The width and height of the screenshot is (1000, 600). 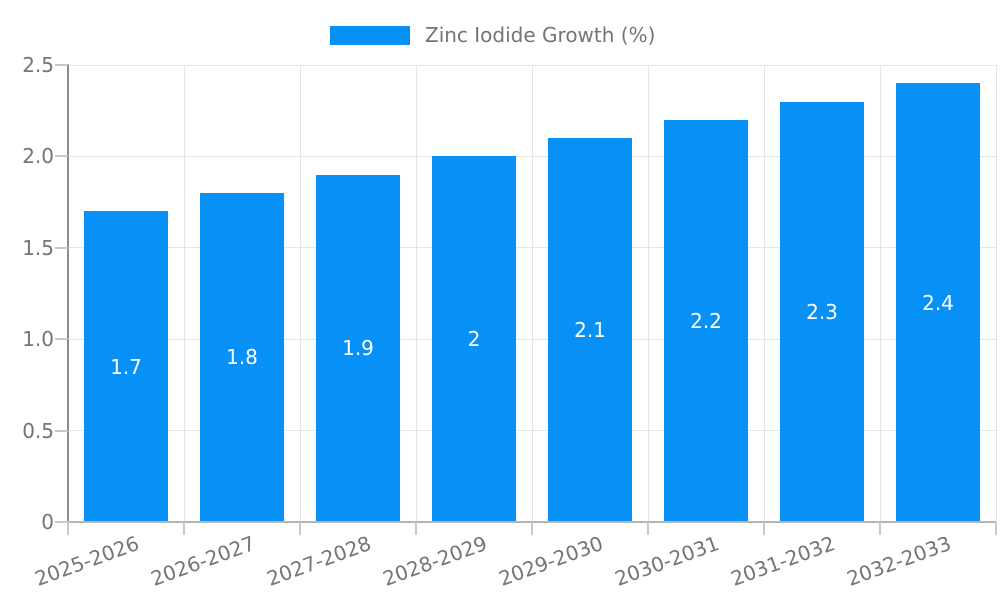 I want to click on bar-value-label: 2.3, so click(x=822, y=311).